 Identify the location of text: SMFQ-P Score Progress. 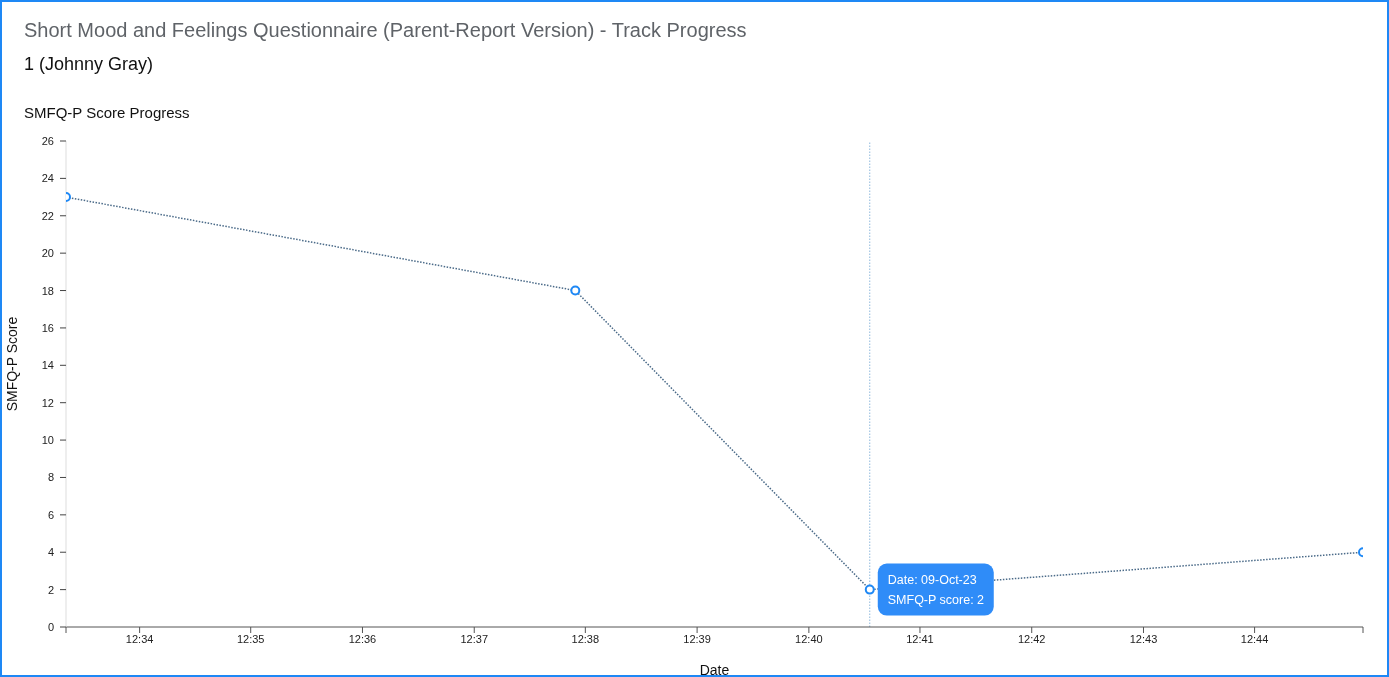
(107, 112).